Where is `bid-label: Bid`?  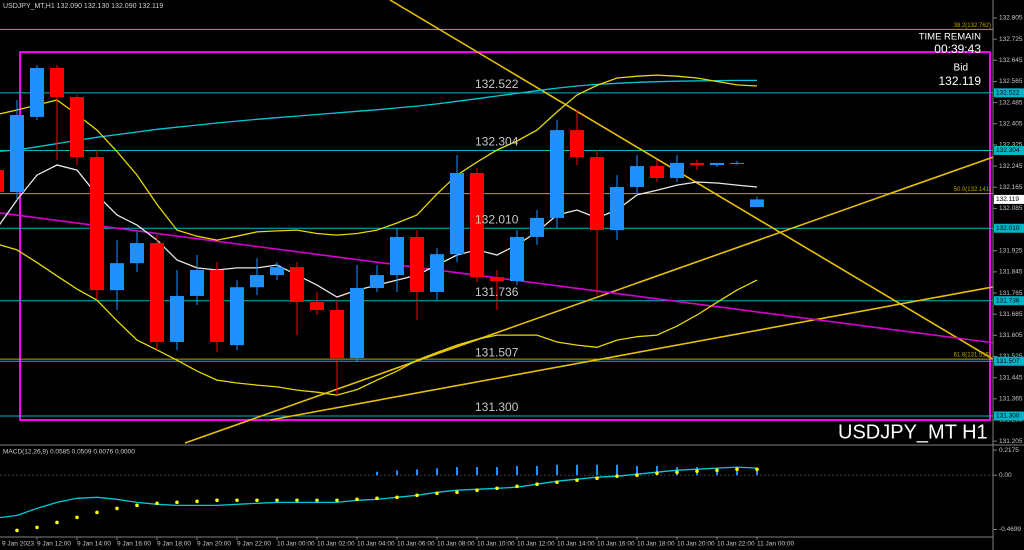 bid-label: Bid is located at coordinates (961, 68).